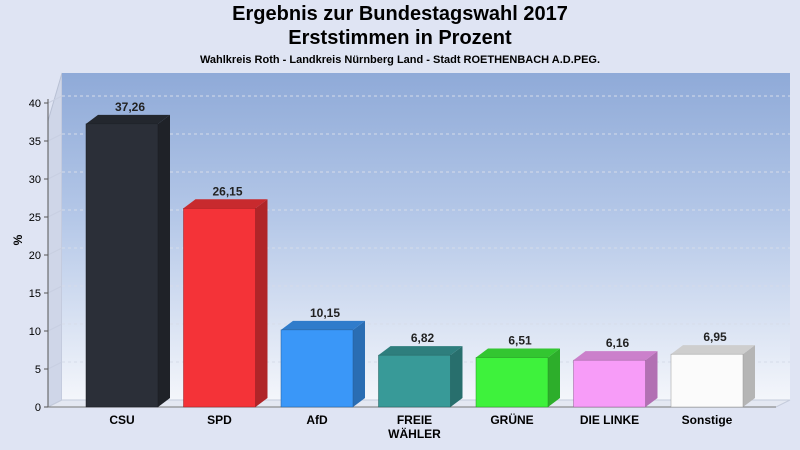 This screenshot has width=800, height=450. What do you see at coordinates (227, 191) in the screenshot?
I see `data-label: 26,15` at bounding box center [227, 191].